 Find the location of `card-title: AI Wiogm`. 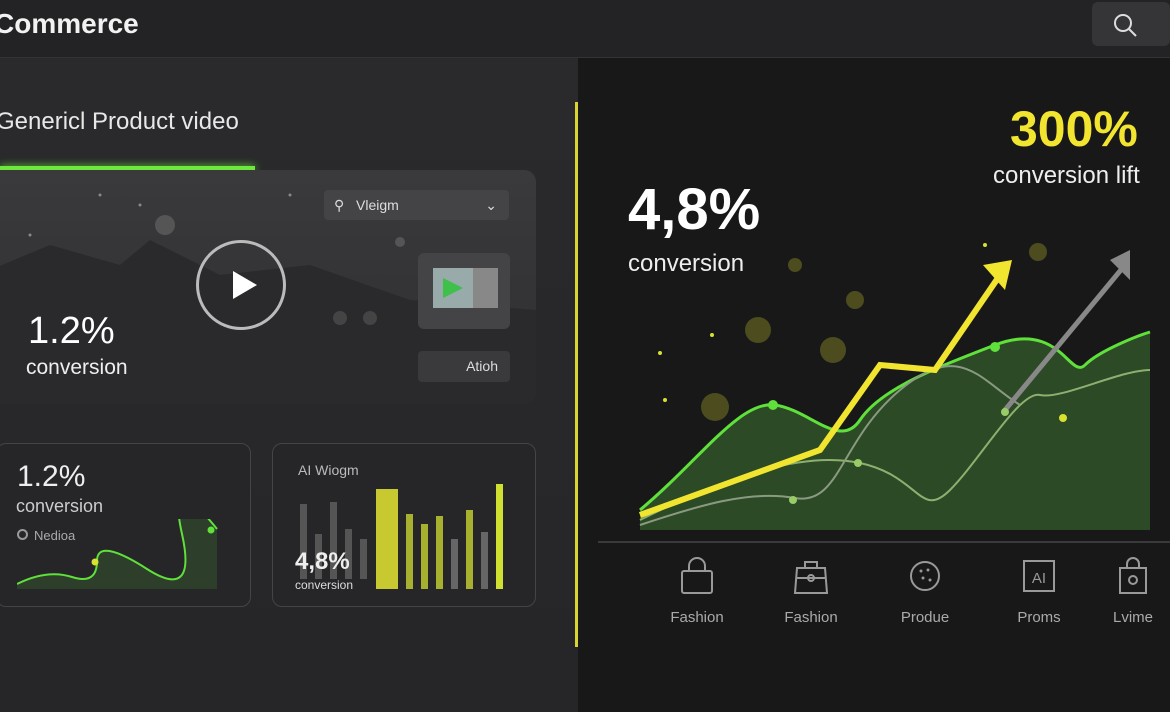

card-title: AI Wiogm is located at coordinates (328, 470).